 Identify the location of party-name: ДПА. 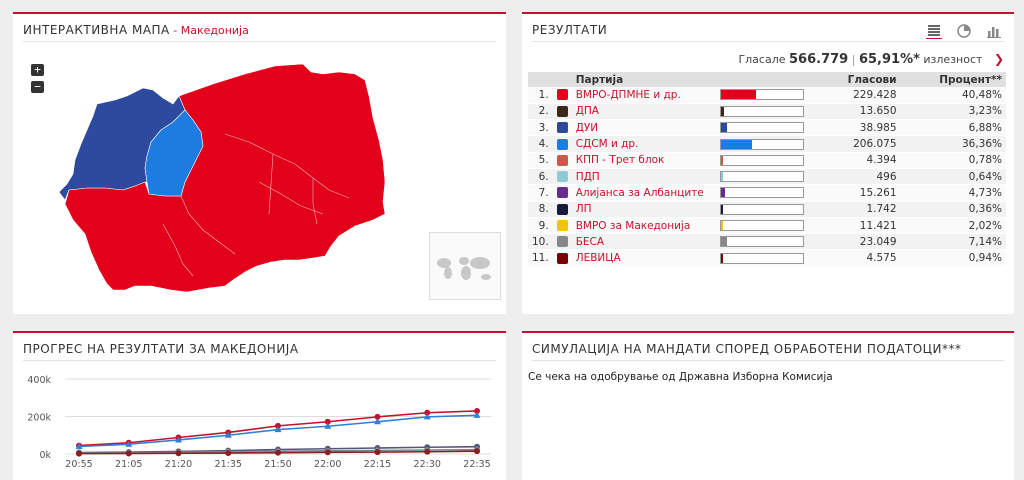
(643, 112).